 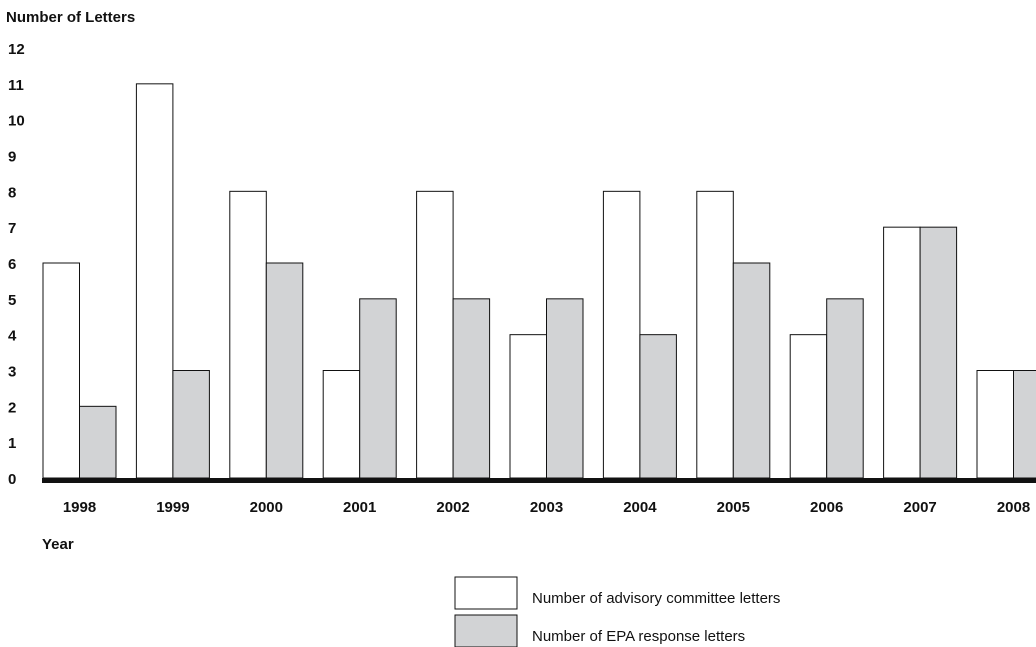 I want to click on y-tick-label: 11, so click(x=16, y=85).